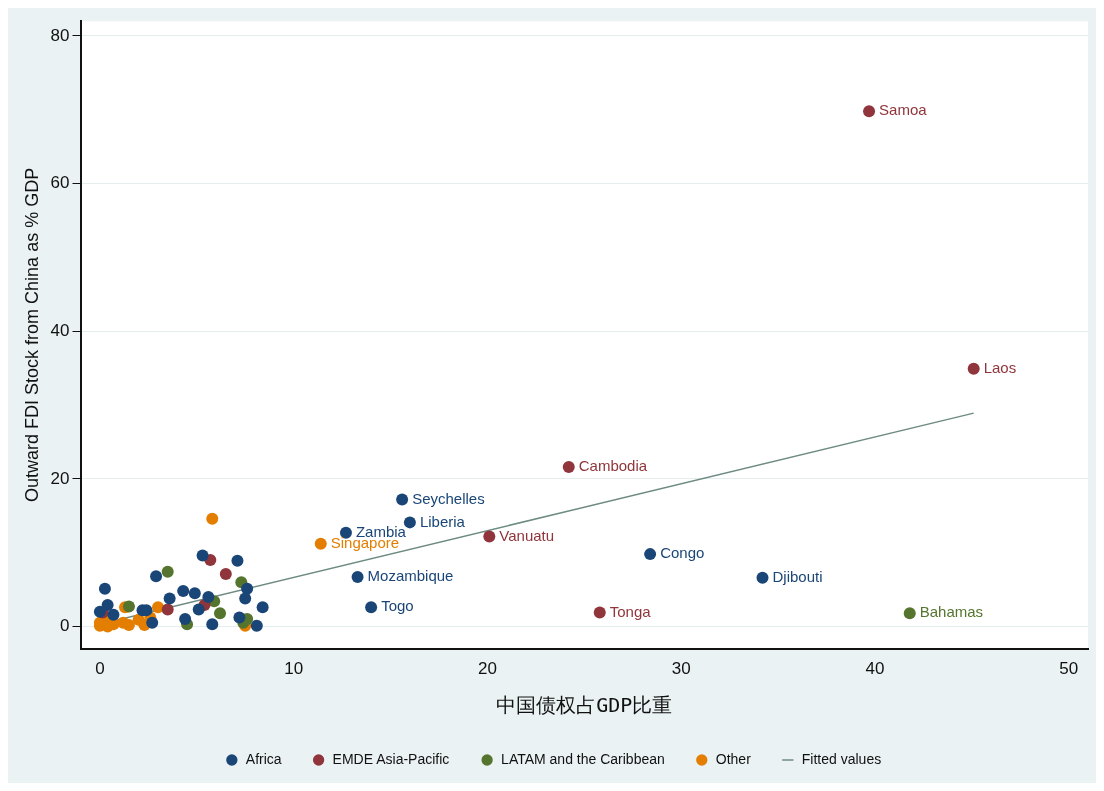 Image resolution: width=1104 pixels, height=791 pixels. I want to click on legend-label: Fitted values, so click(841, 758).